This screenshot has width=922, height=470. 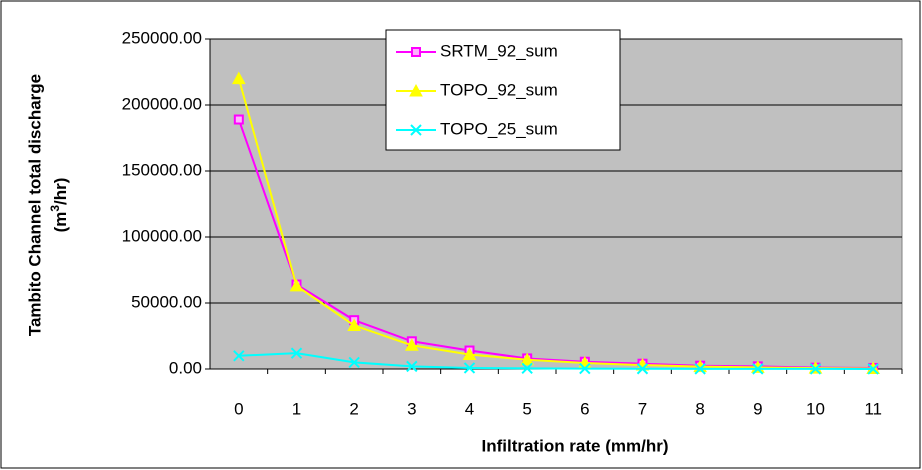 I want to click on x-tick-label: 8, so click(x=699, y=408).